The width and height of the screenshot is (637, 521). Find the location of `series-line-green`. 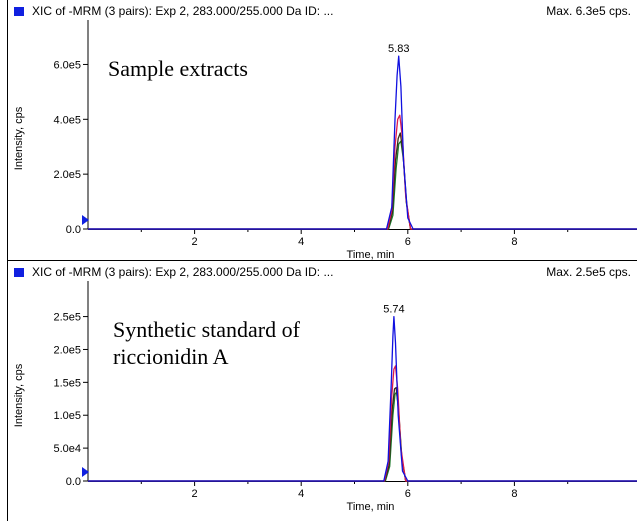

series-line-green is located at coordinates (362, 185).